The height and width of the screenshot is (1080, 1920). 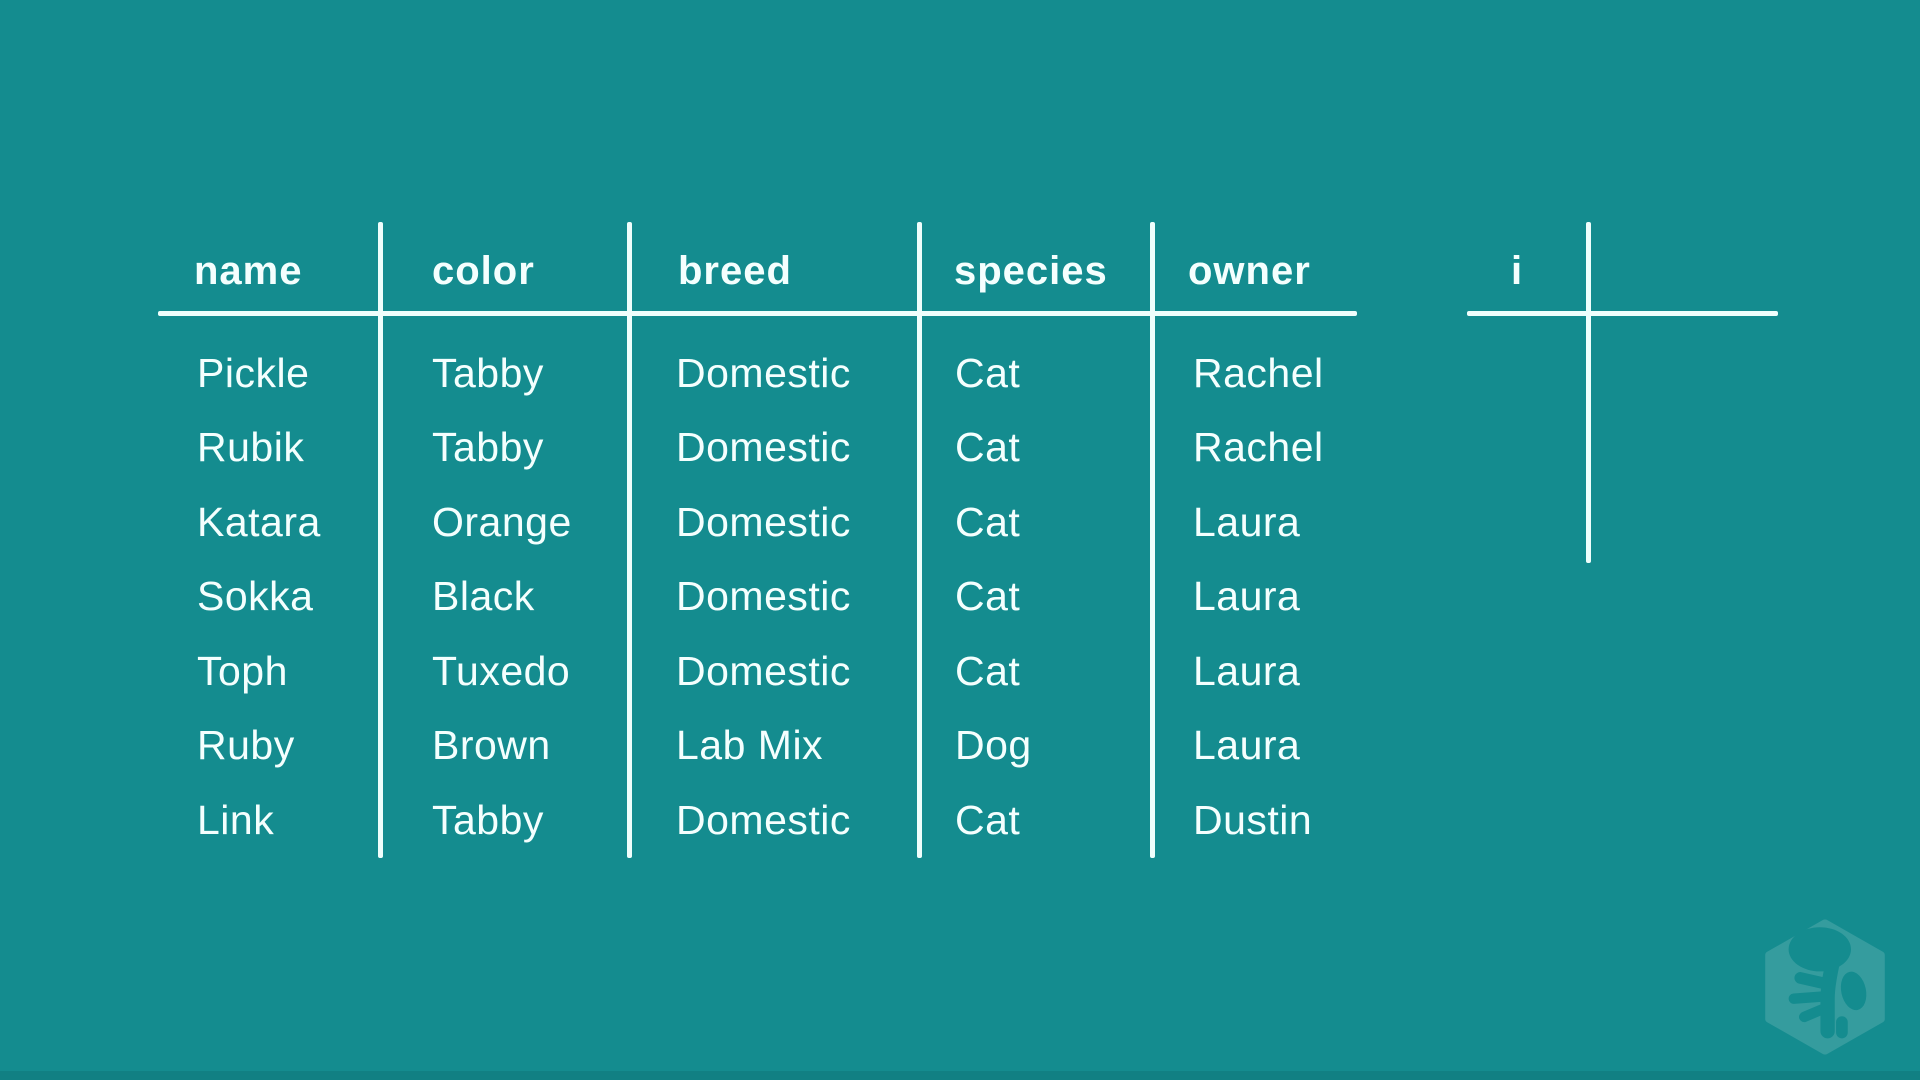 I want to click on new-table-column-divider, so click(x=1588, y=392).